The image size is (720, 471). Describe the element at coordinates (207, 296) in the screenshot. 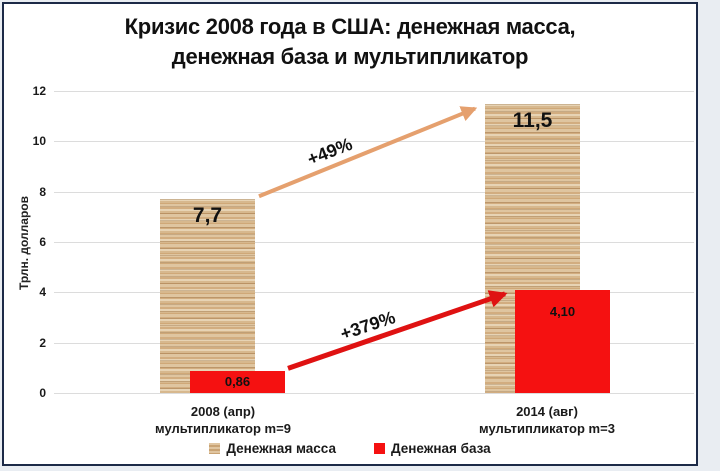

I see `bar-money-supply-2008: 7,7` at that location.